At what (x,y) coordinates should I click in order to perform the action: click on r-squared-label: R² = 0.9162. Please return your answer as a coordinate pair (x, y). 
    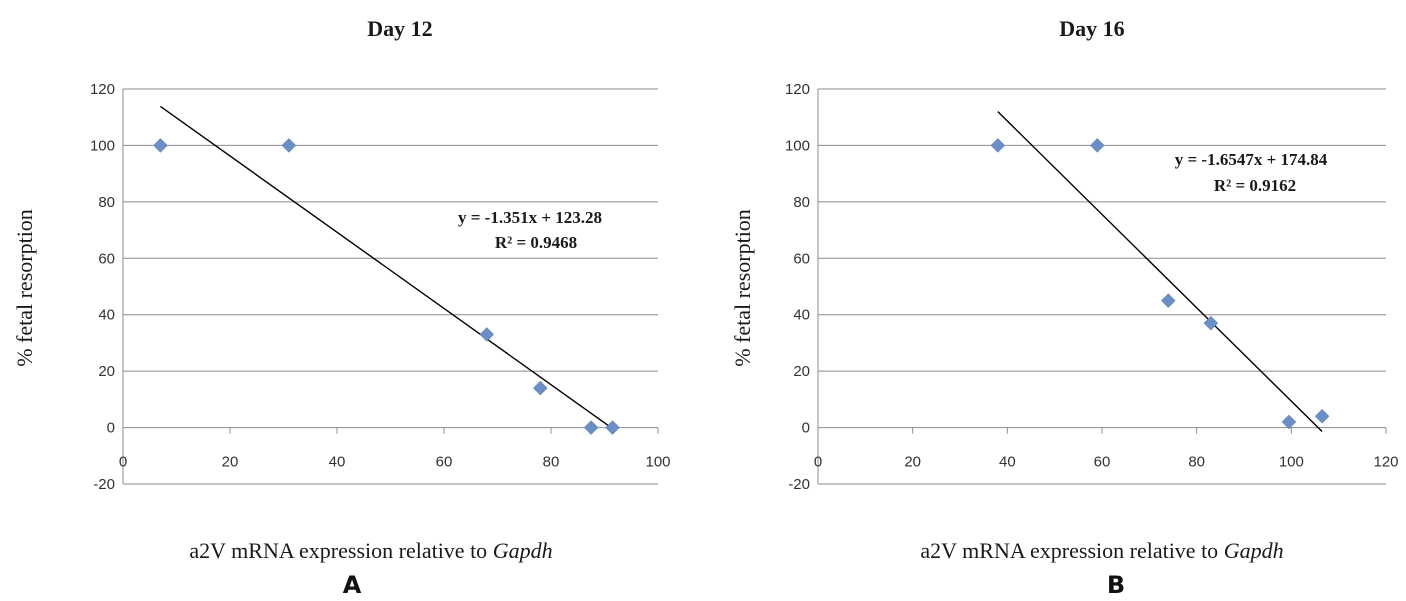
    Looking at the image, I should click on (1255, 185).